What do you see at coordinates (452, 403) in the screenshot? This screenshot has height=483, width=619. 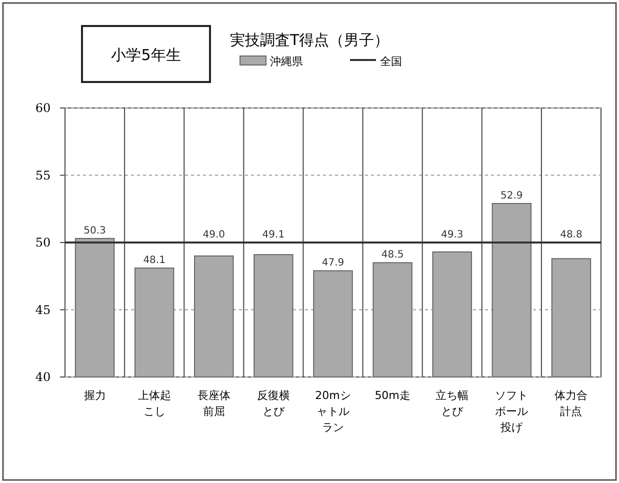 I see `x-tick-label: 立ち幅とび` at bounding box center [452, 403].